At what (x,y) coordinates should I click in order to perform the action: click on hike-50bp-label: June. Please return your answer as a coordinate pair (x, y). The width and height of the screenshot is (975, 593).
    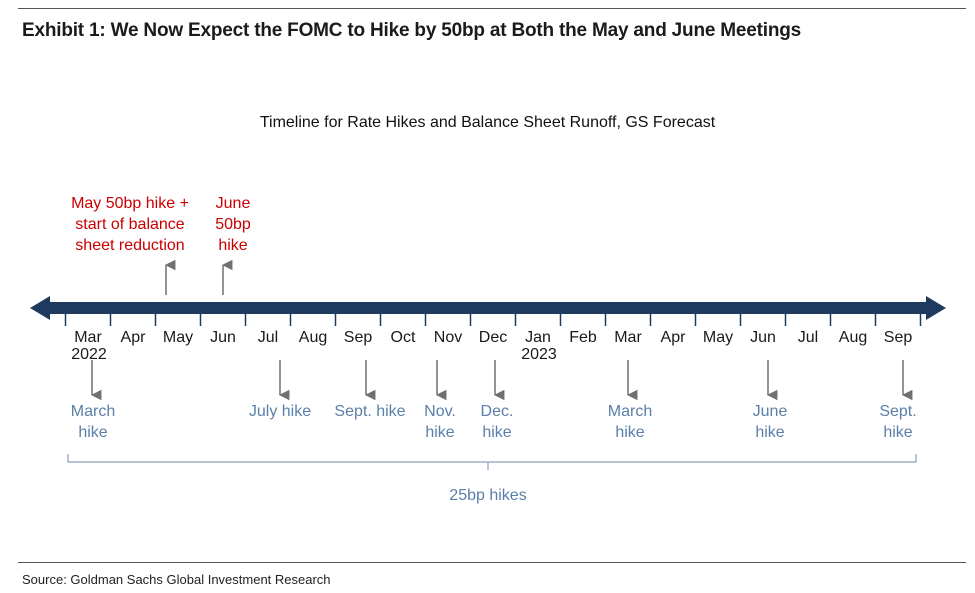
    Looking at the image, I should click on (233, 203).